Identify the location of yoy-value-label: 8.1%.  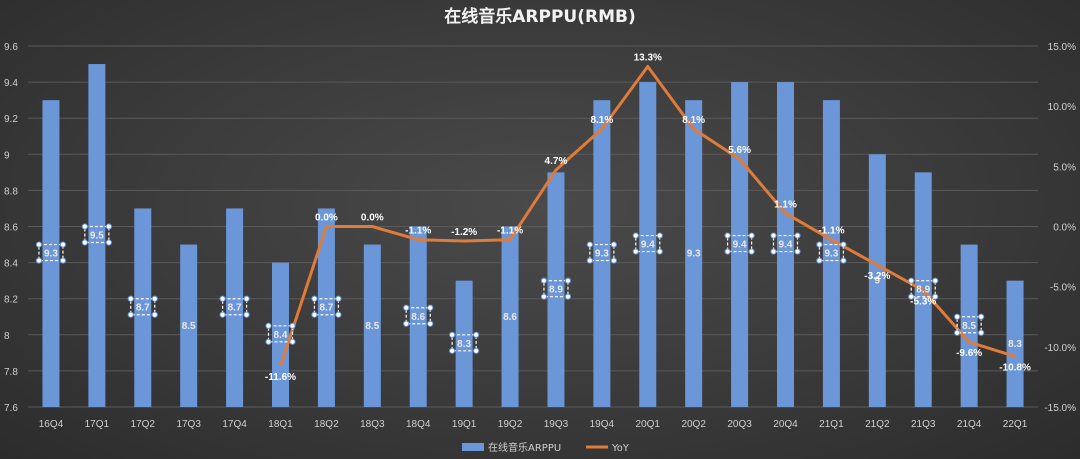
(601, 120).